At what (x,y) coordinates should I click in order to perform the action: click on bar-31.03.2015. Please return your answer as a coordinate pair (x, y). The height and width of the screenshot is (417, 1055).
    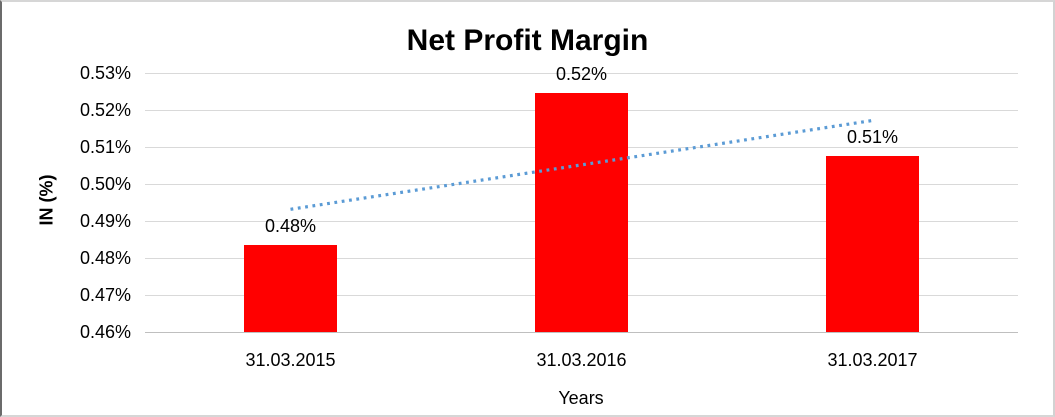
    Looking at the image, I should click on (290, 288).